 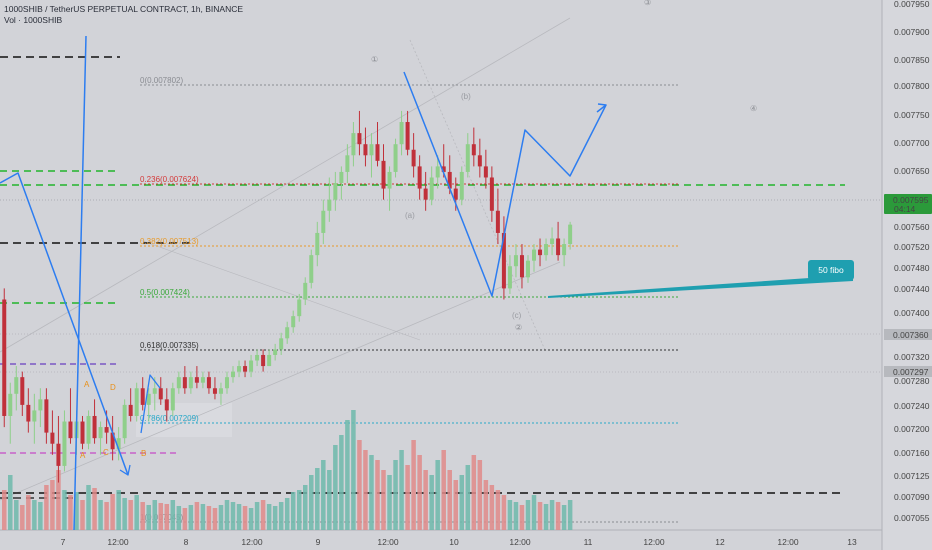 What do you see at coordinates (80, 283) in the screenshot?
I see `blue-line-vertical` at bounding box center [80, 283].